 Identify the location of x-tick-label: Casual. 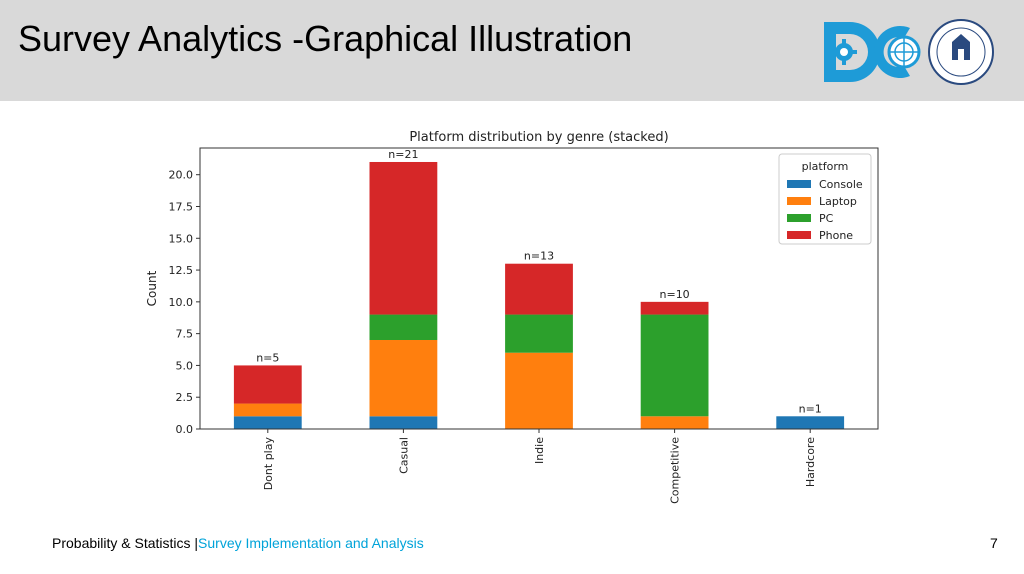
(403, 455).